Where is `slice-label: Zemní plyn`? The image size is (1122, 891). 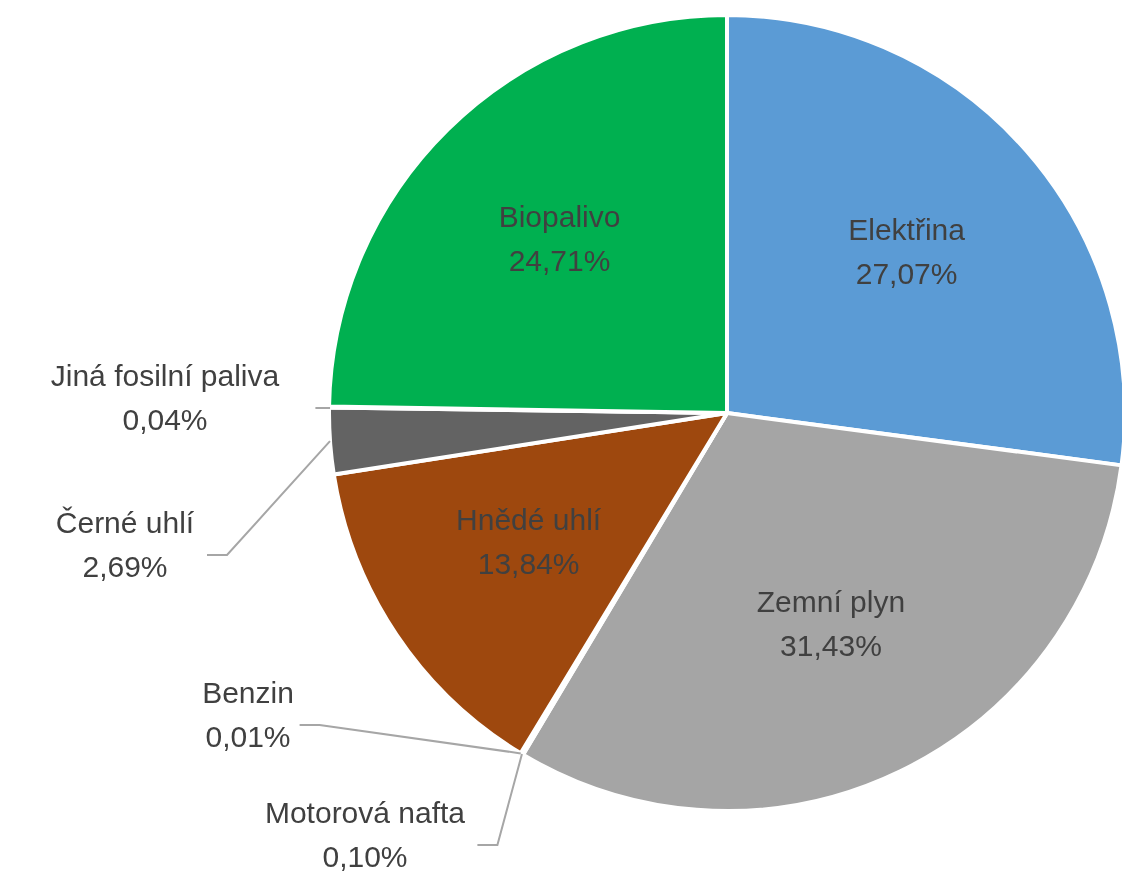
slice-label: Zemní plyn is located at coordinates (831, 601).